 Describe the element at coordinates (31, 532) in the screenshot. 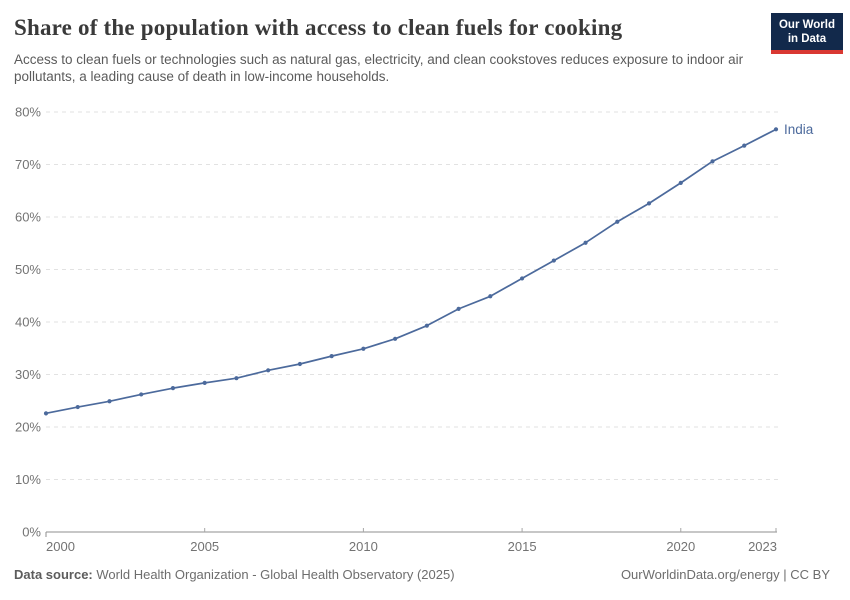

I see `y-tick-label: 0%` at that location.